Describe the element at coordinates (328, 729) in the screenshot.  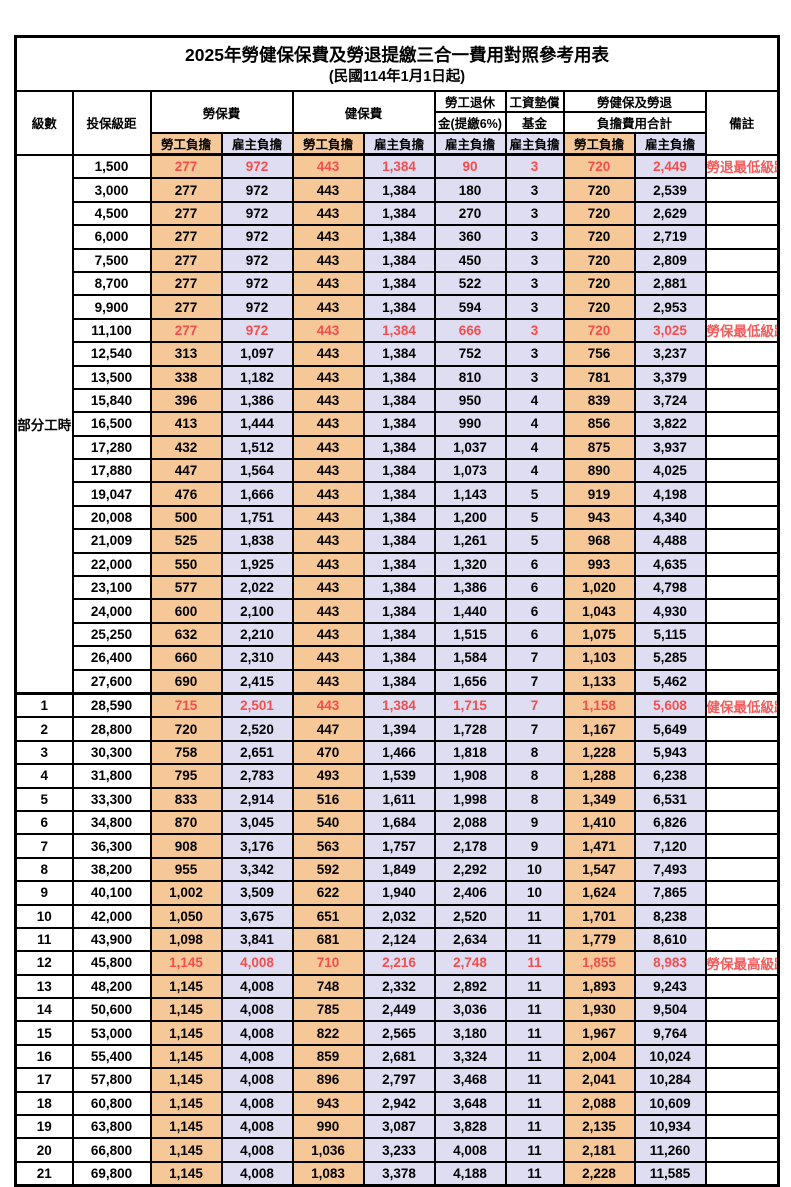
I see `cell-health-employee: 447` at that location.